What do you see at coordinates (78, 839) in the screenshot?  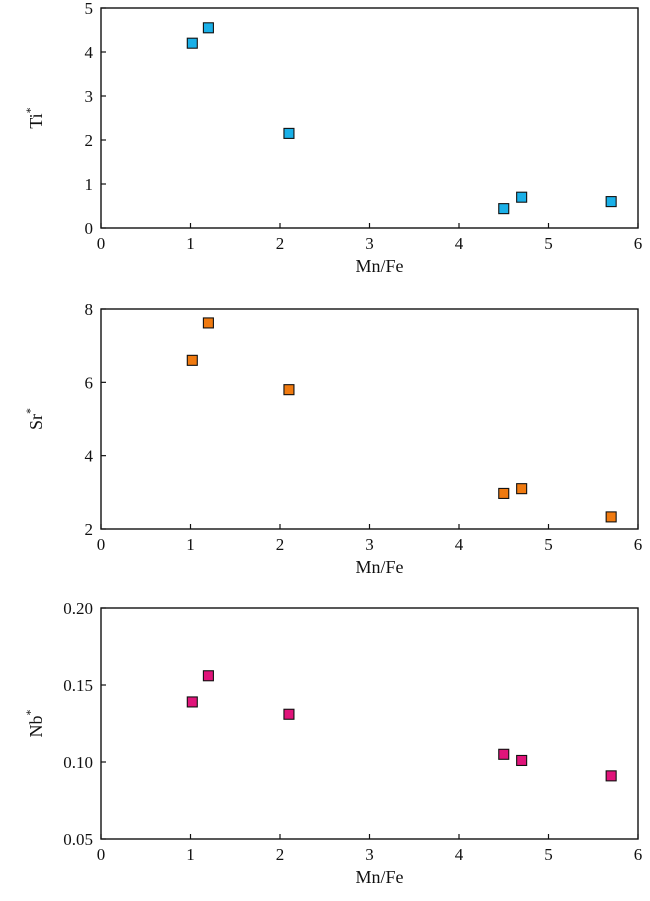 I see `y-tick-label: 0.05` at bounding box center [78, 839].